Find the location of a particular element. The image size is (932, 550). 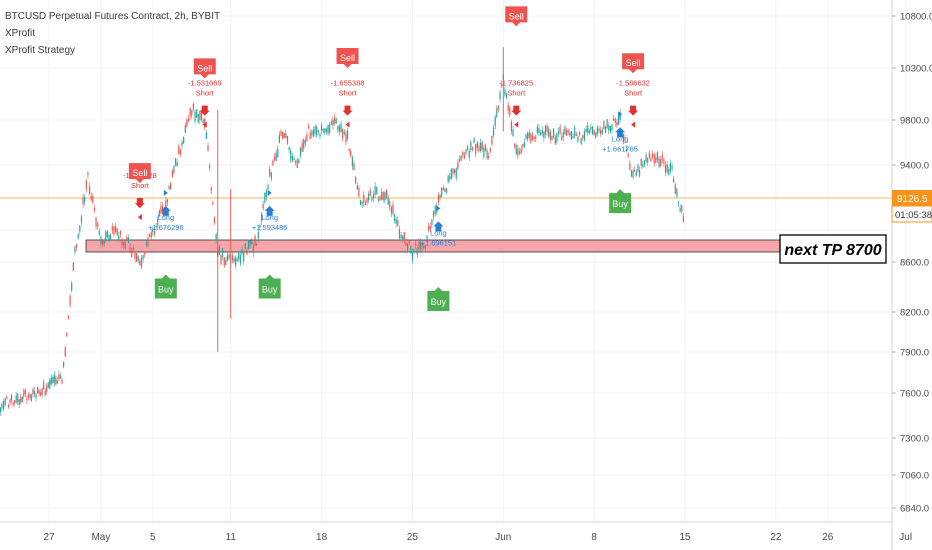

long-trade-label: Long is located at coordinates (269, 217).